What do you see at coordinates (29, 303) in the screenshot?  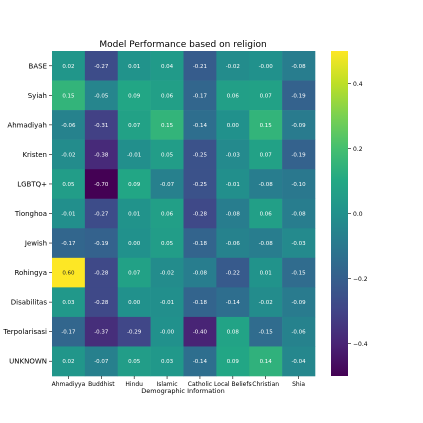 I see `y-tick-label: Disabilitas` at bounding box center [29, 303].